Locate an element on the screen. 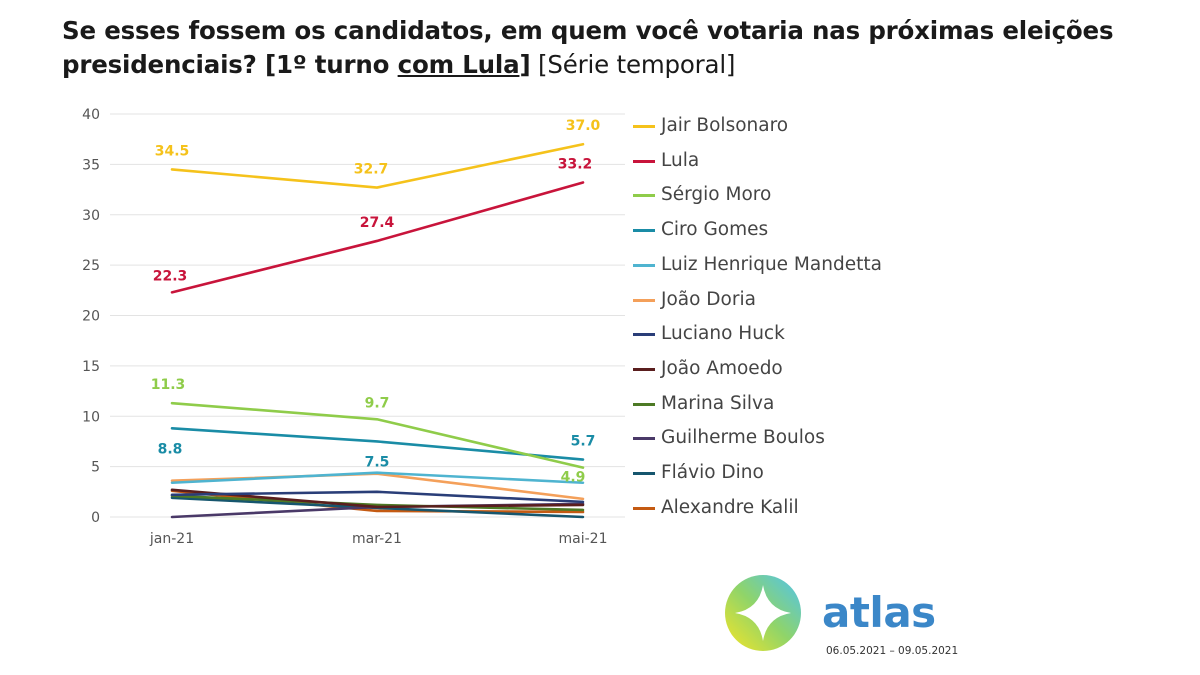 This screenshot has height=675, width=1200. legend-label: Flávio Dino is located at coordinates (712, 472).